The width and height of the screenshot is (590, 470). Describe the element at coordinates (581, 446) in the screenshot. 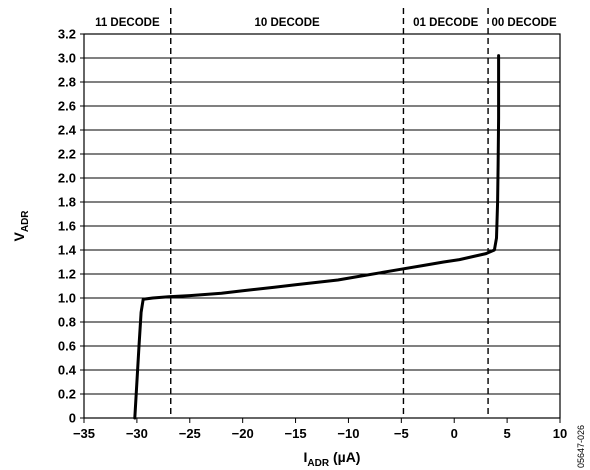

I see `figure-code: 05647-026` at that location.